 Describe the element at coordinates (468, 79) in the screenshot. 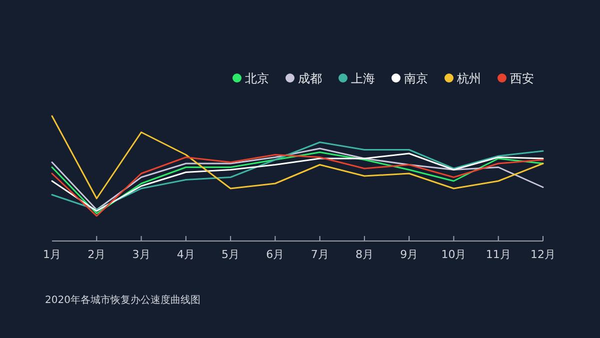

I see `legend-label: 杭州` at that location.